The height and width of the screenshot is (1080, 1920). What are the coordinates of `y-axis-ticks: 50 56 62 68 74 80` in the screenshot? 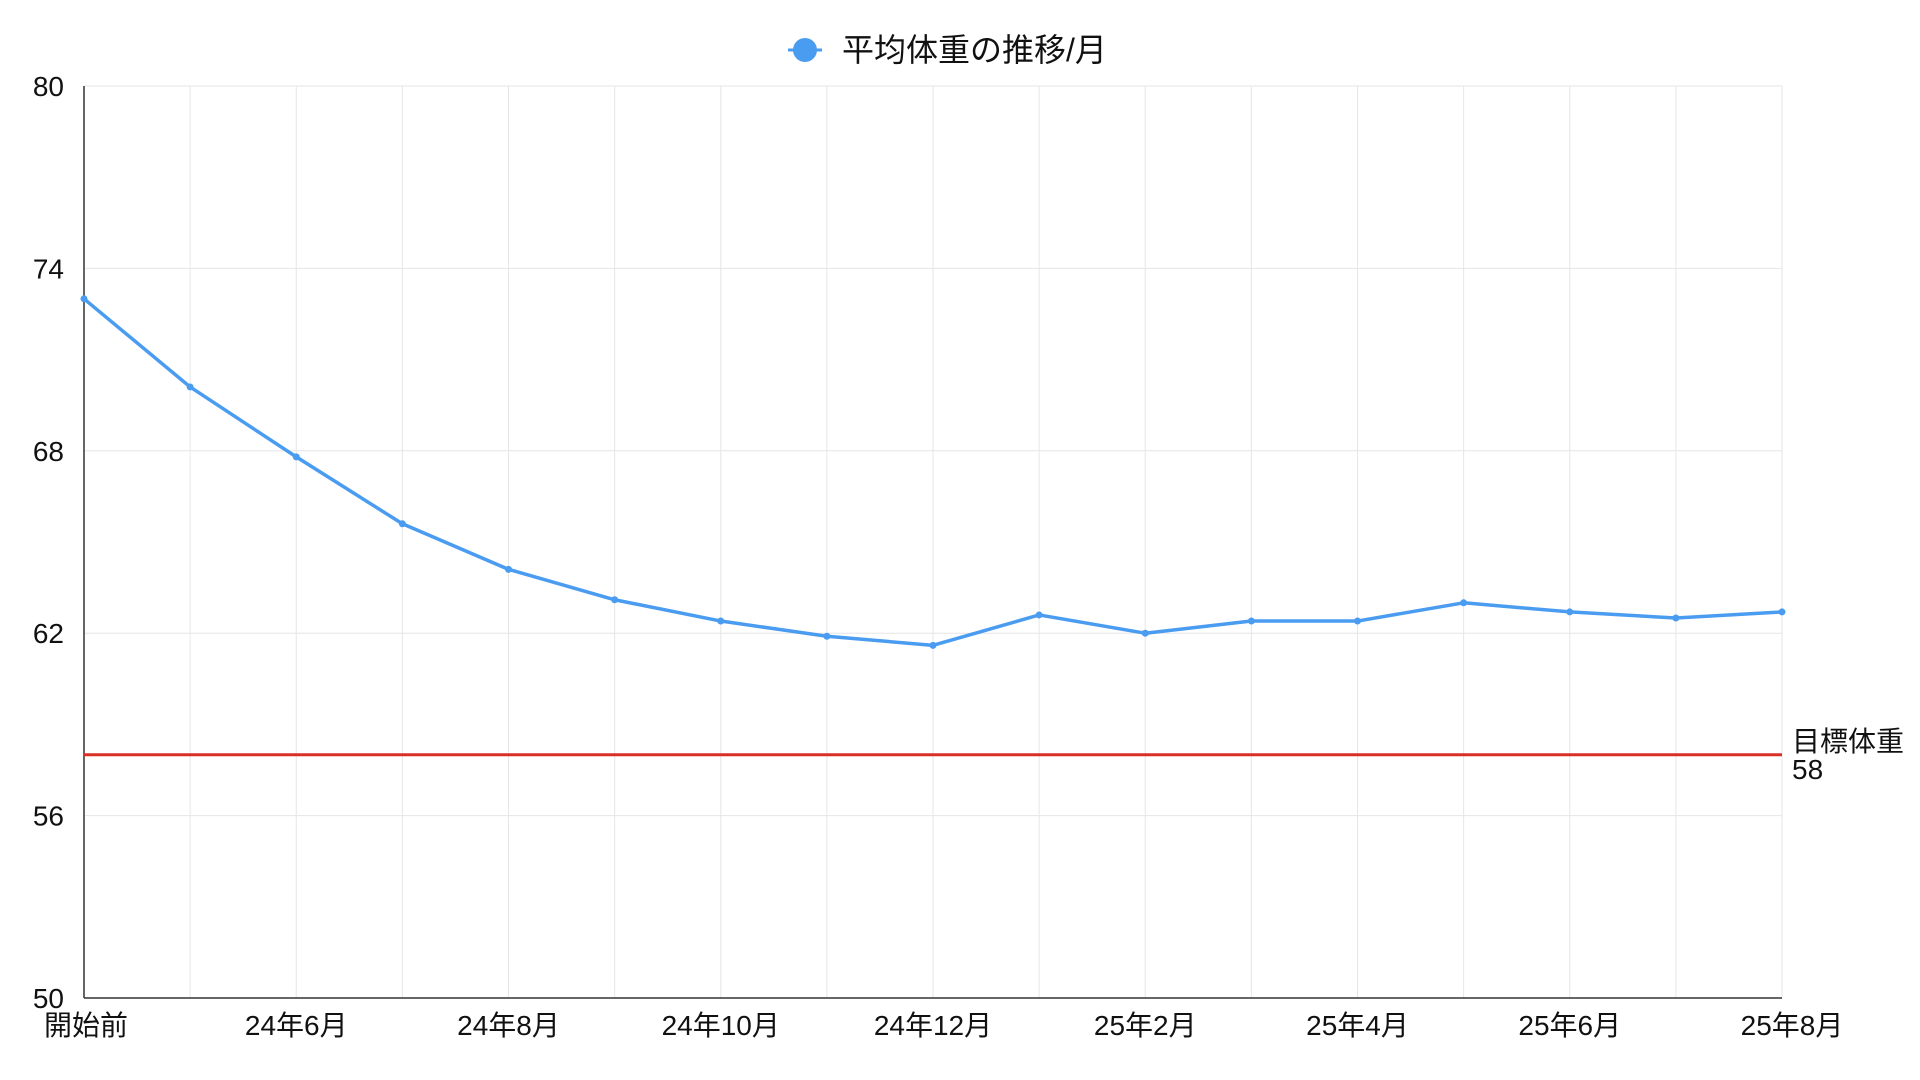 It's located at (48, 542).